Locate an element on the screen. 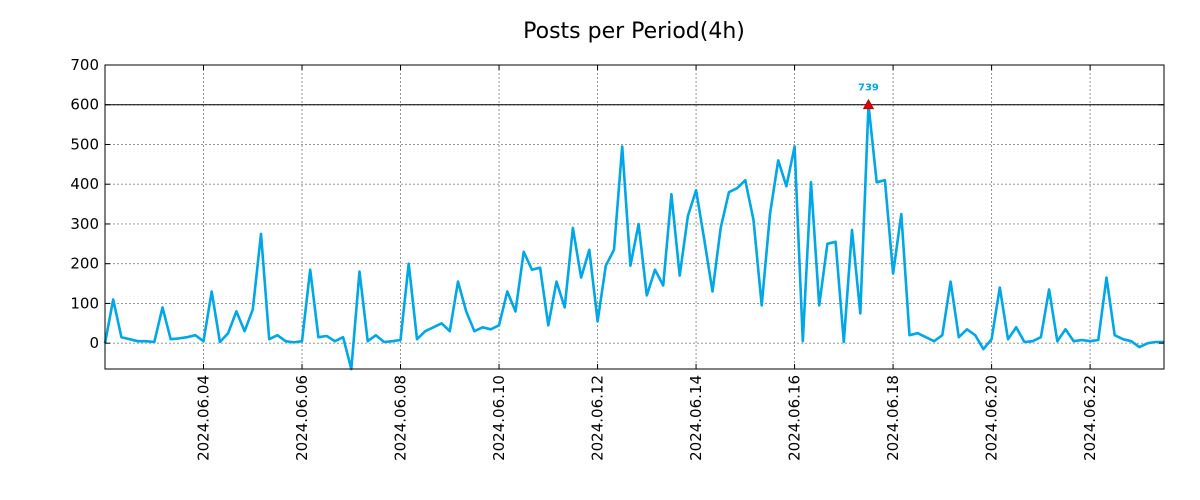 This screenshot has width=1200, height=500. x-tick-label: 2024.06.18 is located at coordinates (893, 418).